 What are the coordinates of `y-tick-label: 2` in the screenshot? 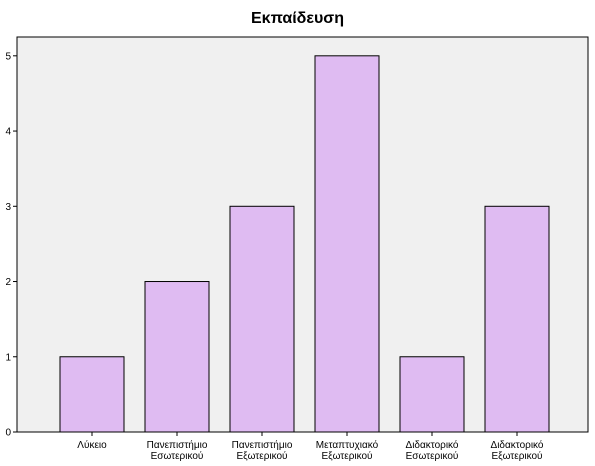 It's located at (8, 282).